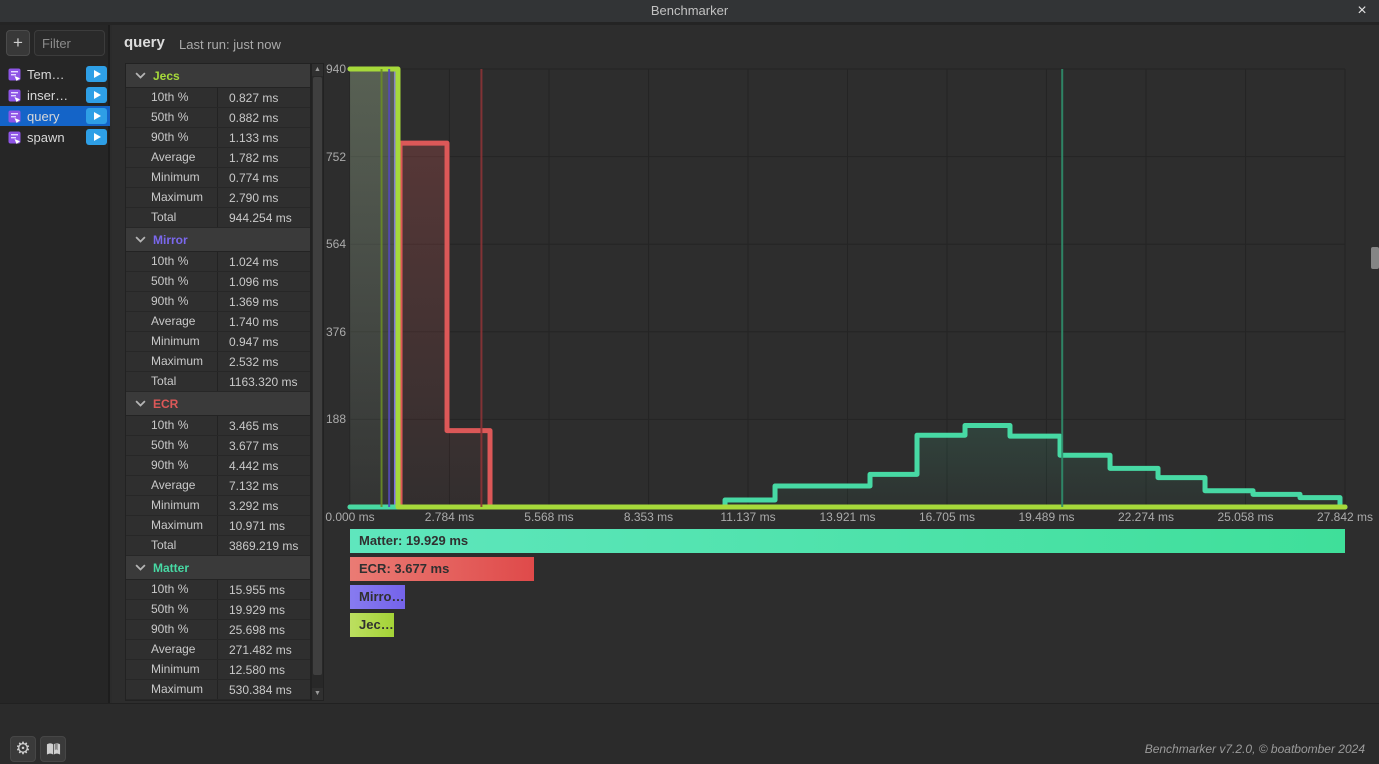 The height and width of the screenshot is (764, 1379). I want to click on settings-button: ⚙, so click(23, 749).